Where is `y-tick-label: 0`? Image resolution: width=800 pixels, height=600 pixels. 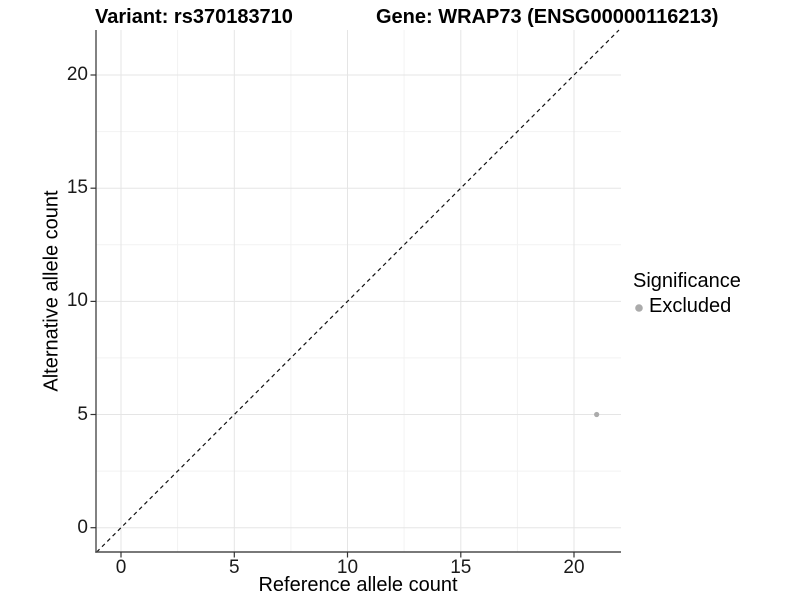
y-tick-label: 0 is located at coordinates (82, 527).